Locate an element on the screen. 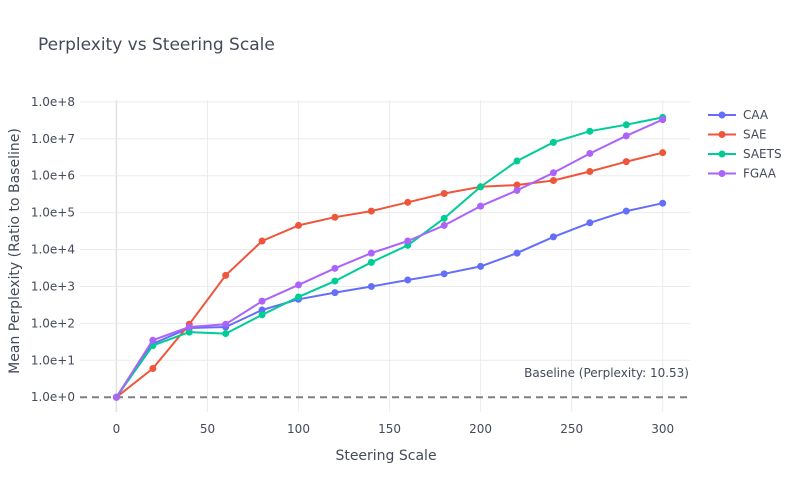 The image size is (800, 500). legend-item-fgaa: FGAA is located at coordinates (742, 174).